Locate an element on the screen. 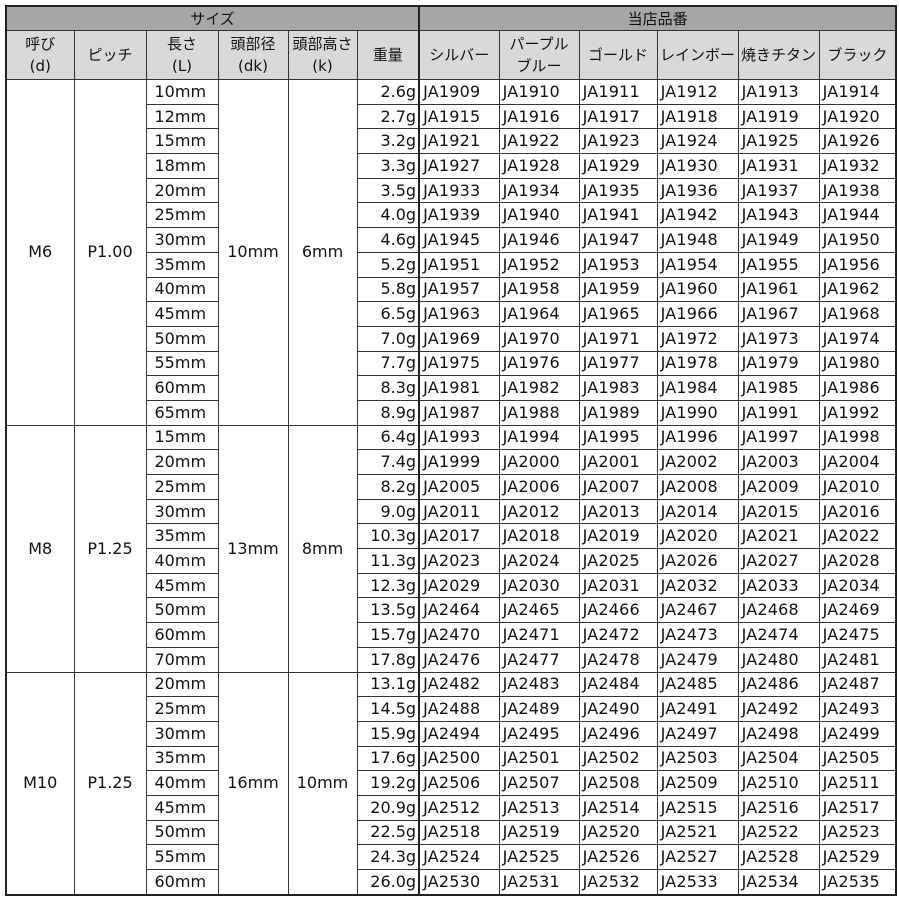 The width and height of the screenshot is (900, 900). weight-cell: 5.2g is located at coordinates (388, 264).